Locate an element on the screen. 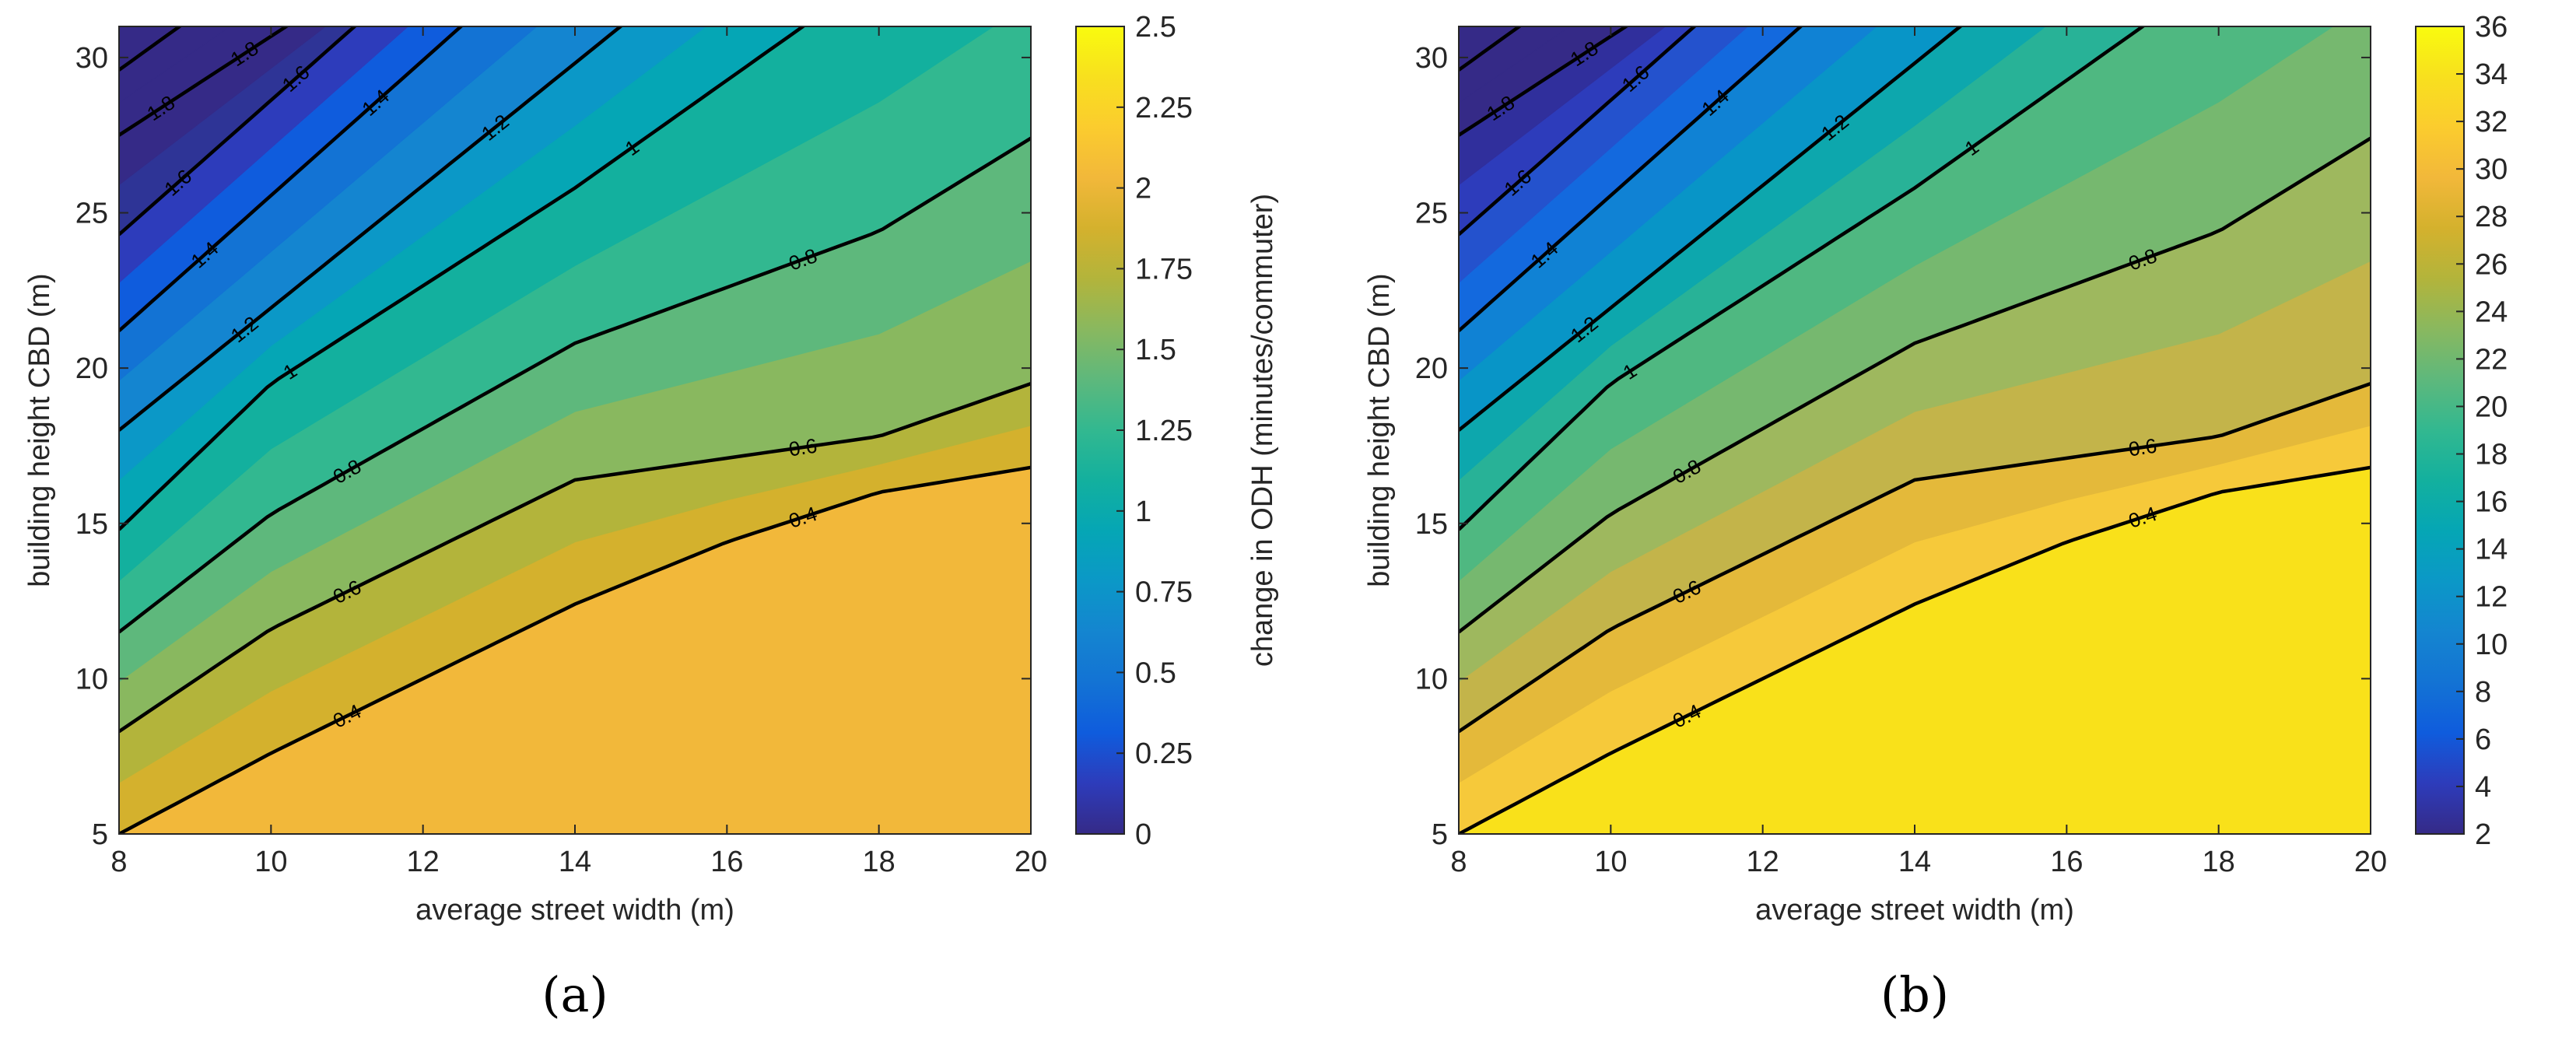 This screenshot has width=2576, height=1044. colorbar-tick-label: 36 is located at coordinates (2491, 27).